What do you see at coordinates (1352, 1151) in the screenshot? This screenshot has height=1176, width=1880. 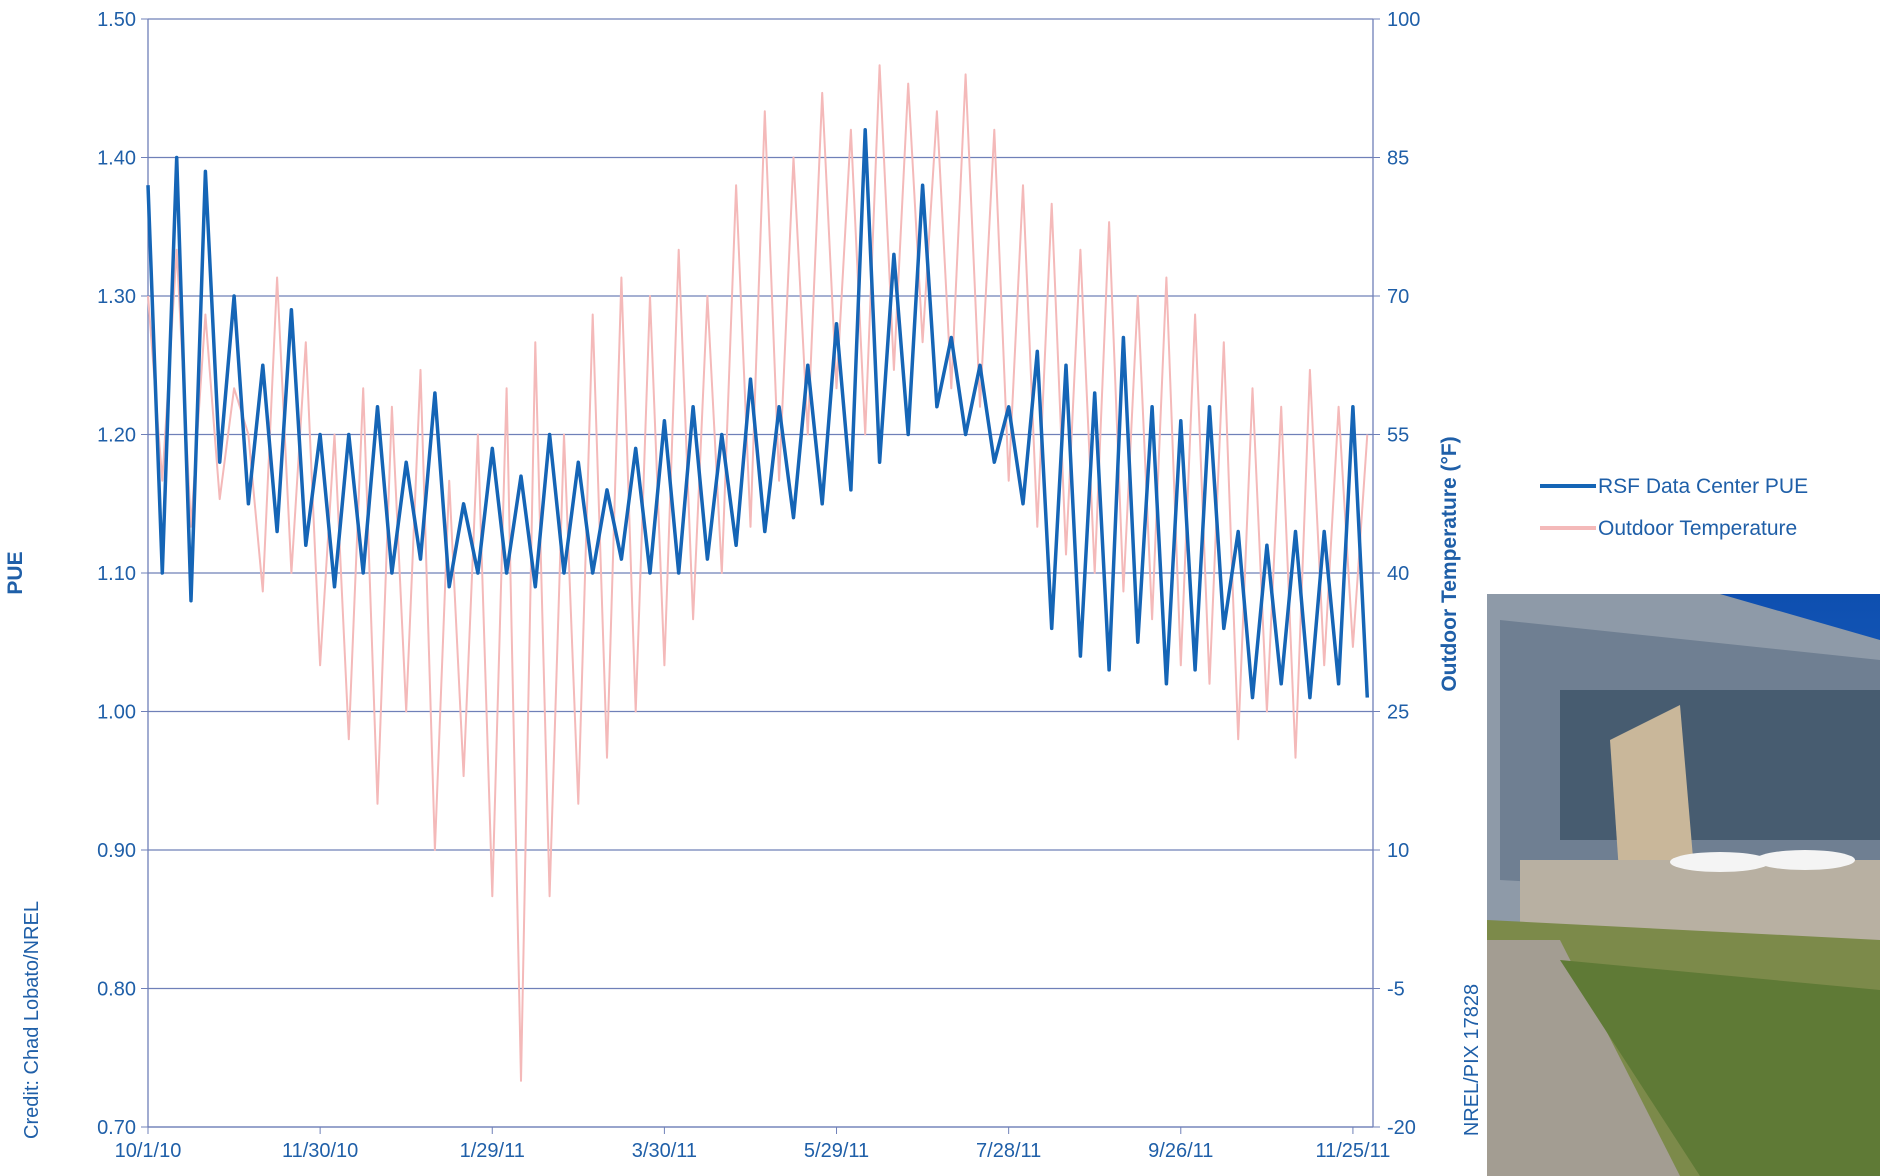 I see `x-tick-label: 11/25/11` at bounding box center [1352, 1151].